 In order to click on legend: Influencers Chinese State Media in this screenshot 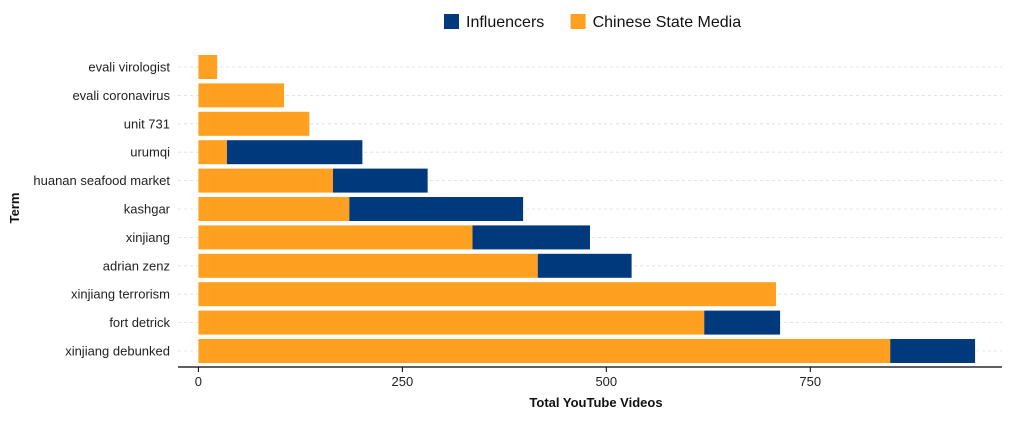, I will do `click(592, 22)`.